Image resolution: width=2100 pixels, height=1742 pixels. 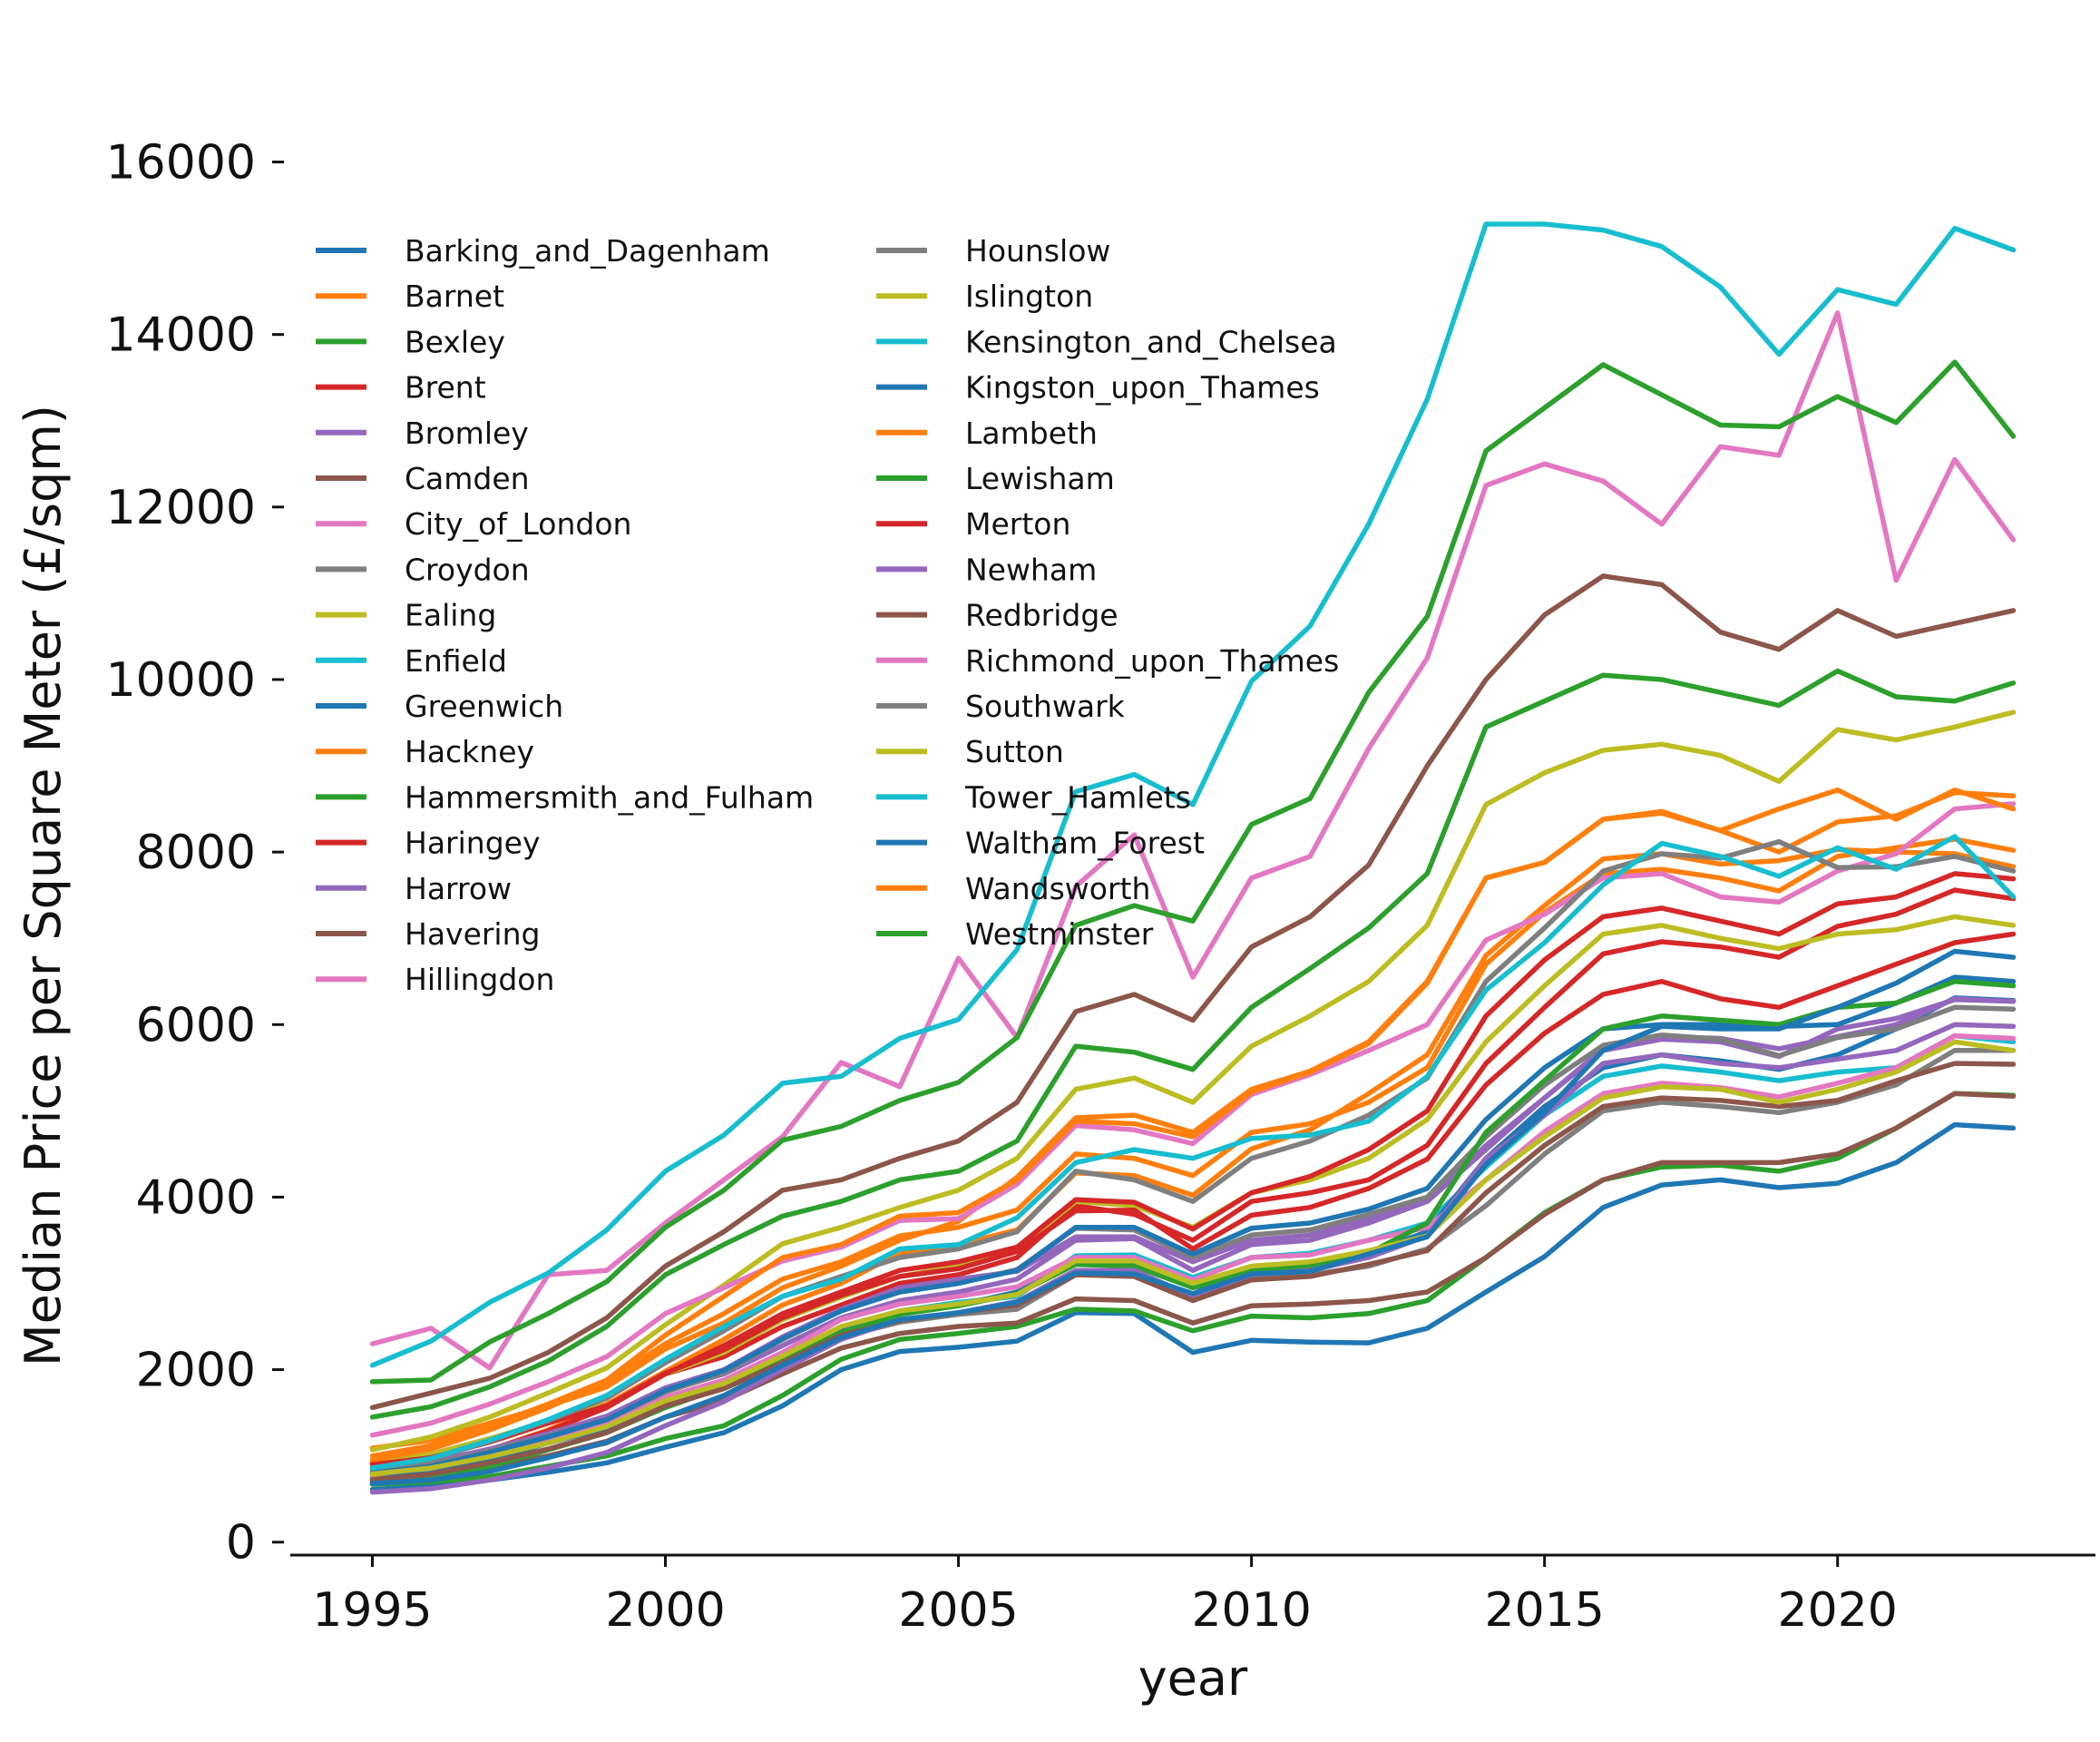 I want to click on legend-item-bromley: Bromley, so click(x=423, y=433).